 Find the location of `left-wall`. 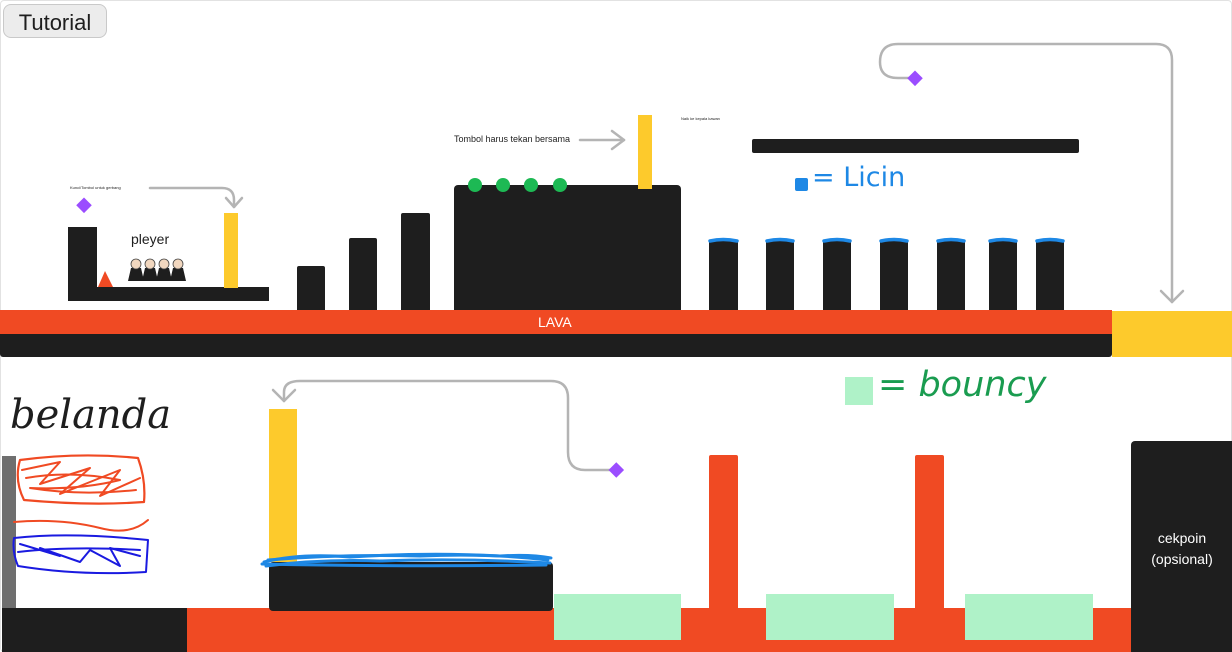

left-wall is located at coordinates (9, 532).